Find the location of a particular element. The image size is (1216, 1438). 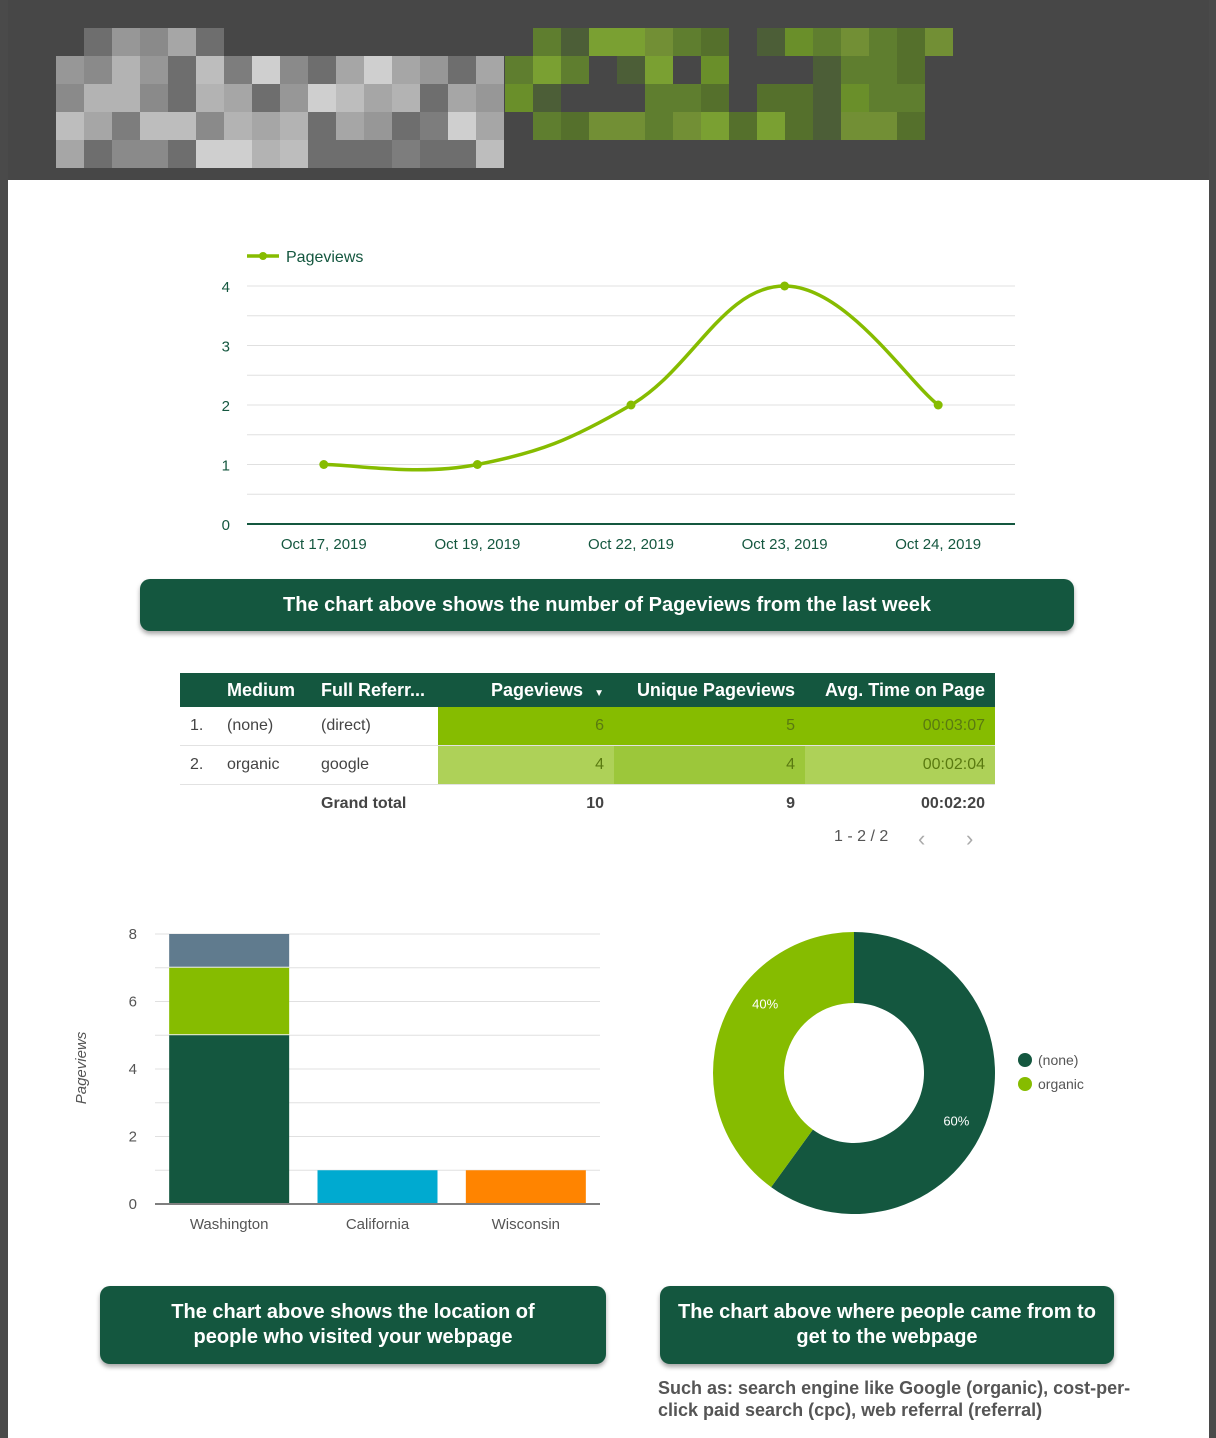

bar-caption-line-1: The chart above shows the location of is located at coordinates (353, 1312).